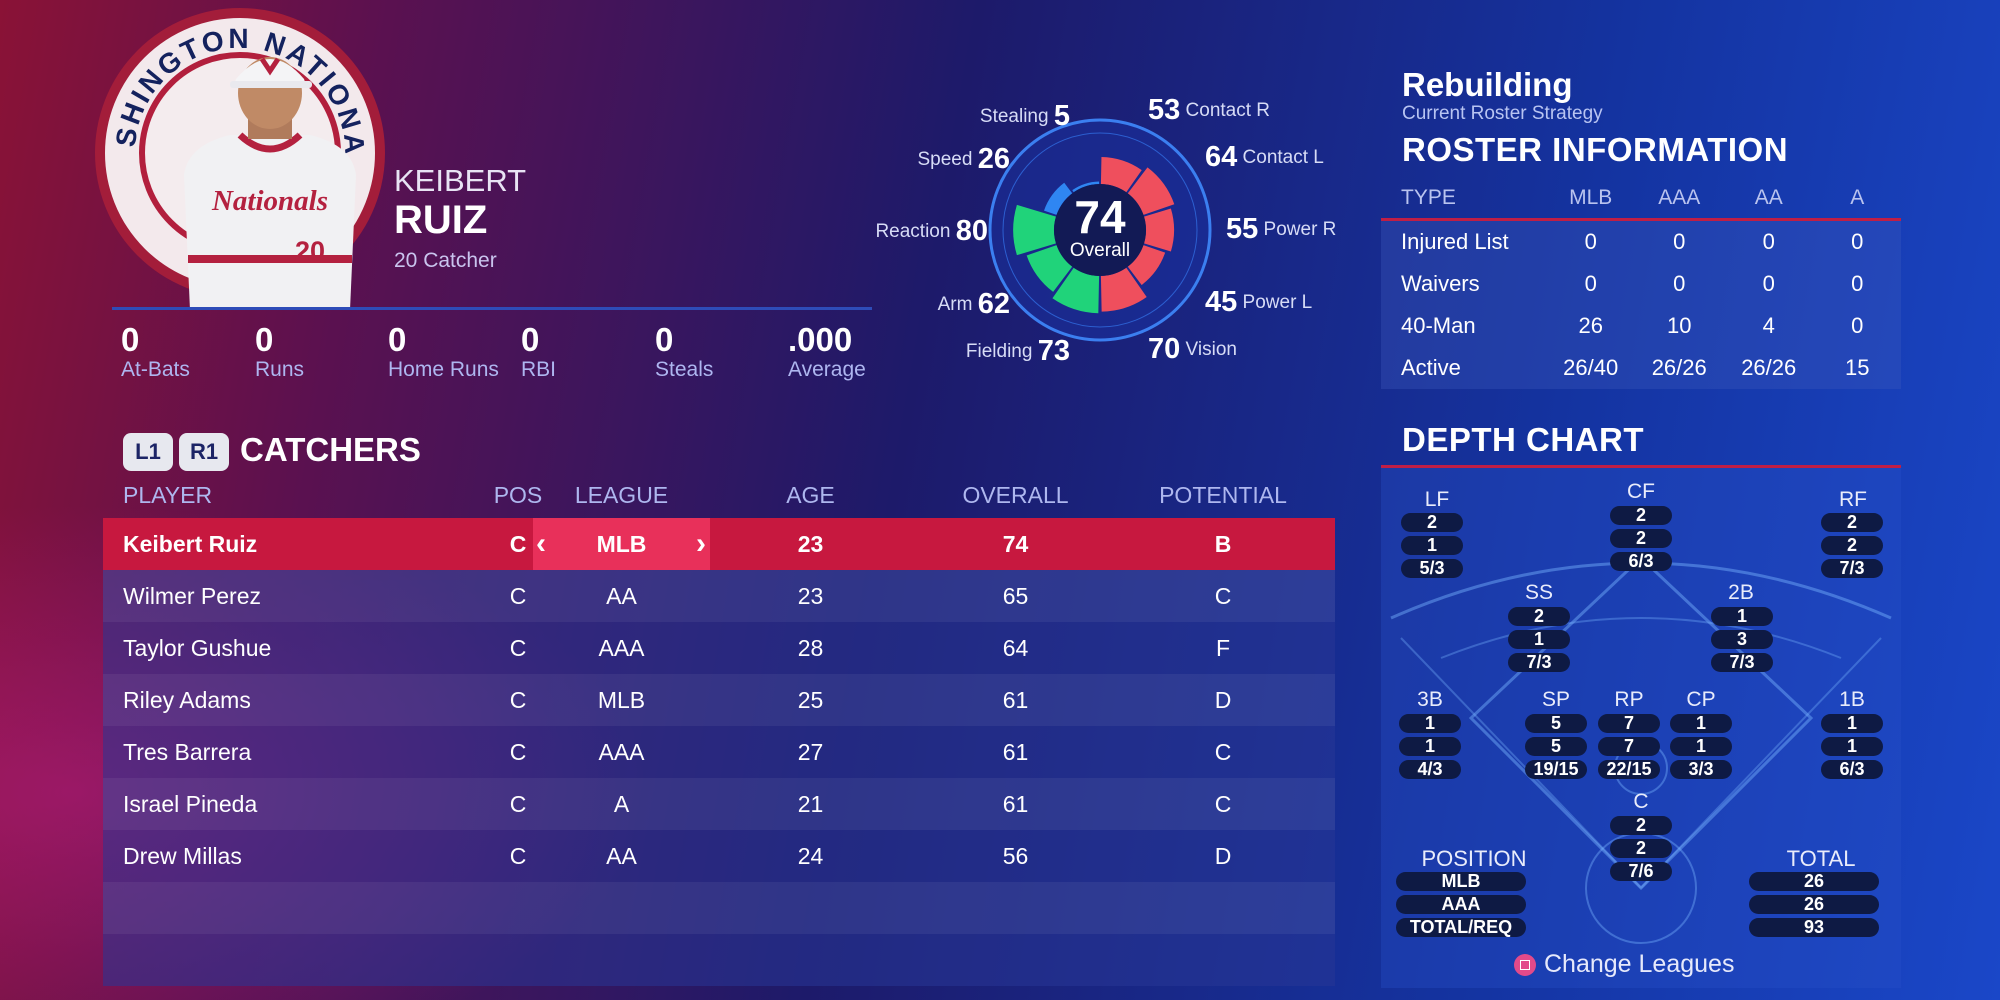 Image resolution: width=2000 pixels, height=1000 pixels. I want to click on rating-value: 70, so click(1164, 349).